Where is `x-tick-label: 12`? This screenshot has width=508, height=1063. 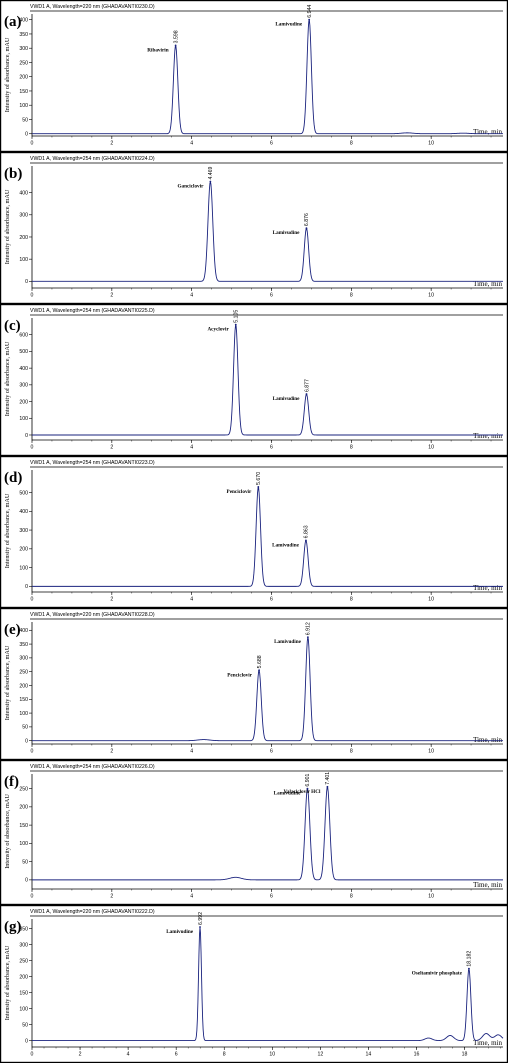
x-tick-label: 12 is located at coordinates (320, 1055).